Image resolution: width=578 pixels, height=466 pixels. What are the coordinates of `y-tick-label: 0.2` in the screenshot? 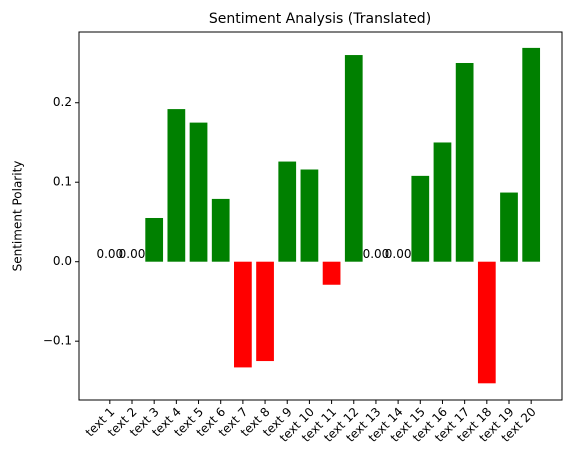 It's located at (62, 102).